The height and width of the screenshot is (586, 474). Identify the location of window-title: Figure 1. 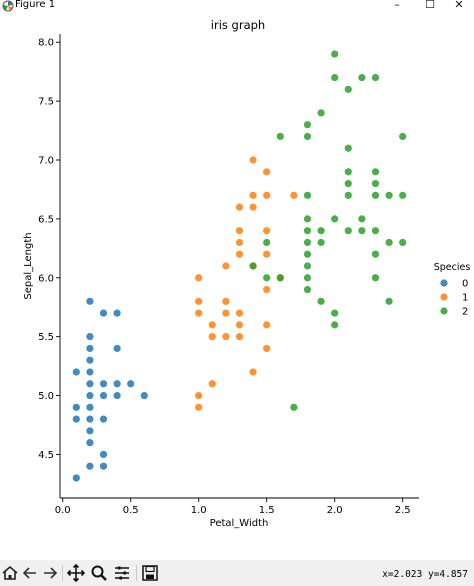
(35, 5).